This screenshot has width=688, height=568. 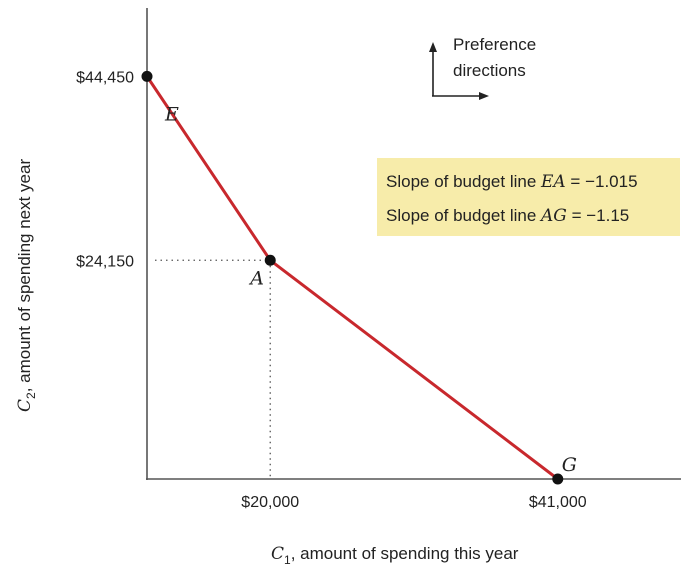 What do you see at coordinates (484, 96) in the screenshot?
I see `preference-right-arrowhead` at bounding box center [484, 96].